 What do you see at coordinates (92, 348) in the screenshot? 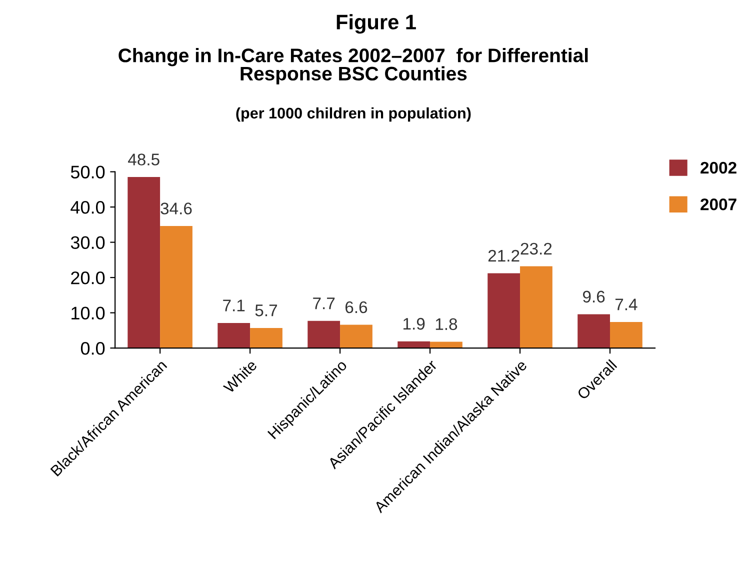
I see `y-tick-label: 0.0` at bounding box center [92, 348].